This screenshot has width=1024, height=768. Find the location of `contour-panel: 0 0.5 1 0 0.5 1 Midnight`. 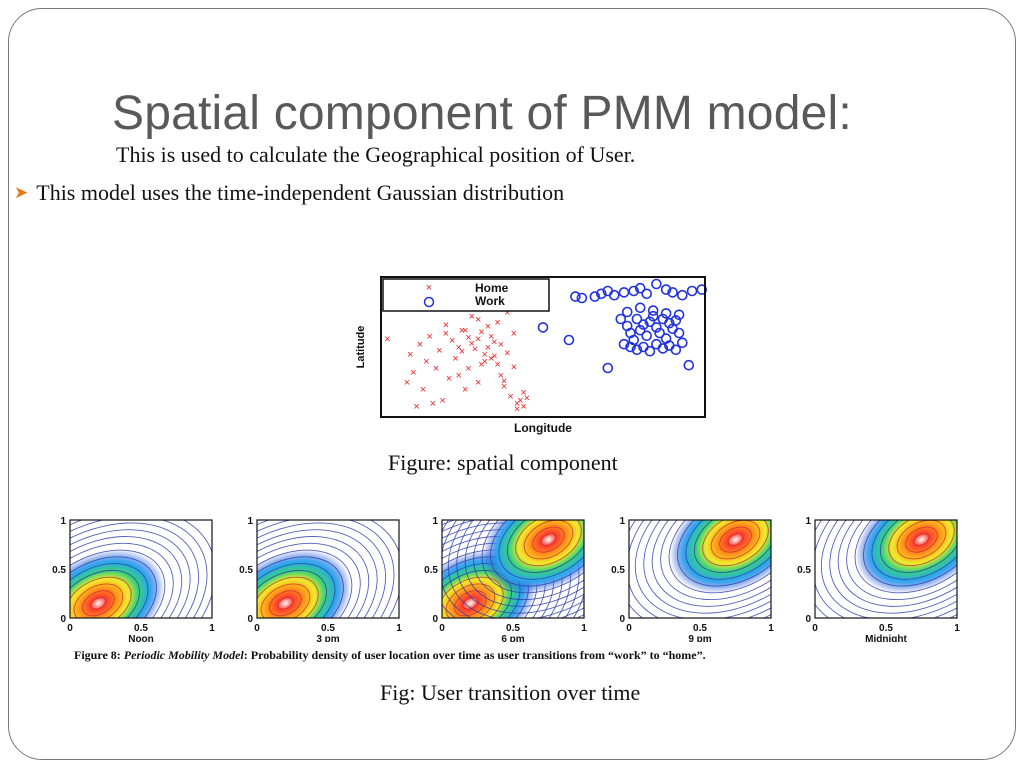

contour-panel: 0 0.5 1 0 0.5 1 Midnight is located at coordinates (878, 579).